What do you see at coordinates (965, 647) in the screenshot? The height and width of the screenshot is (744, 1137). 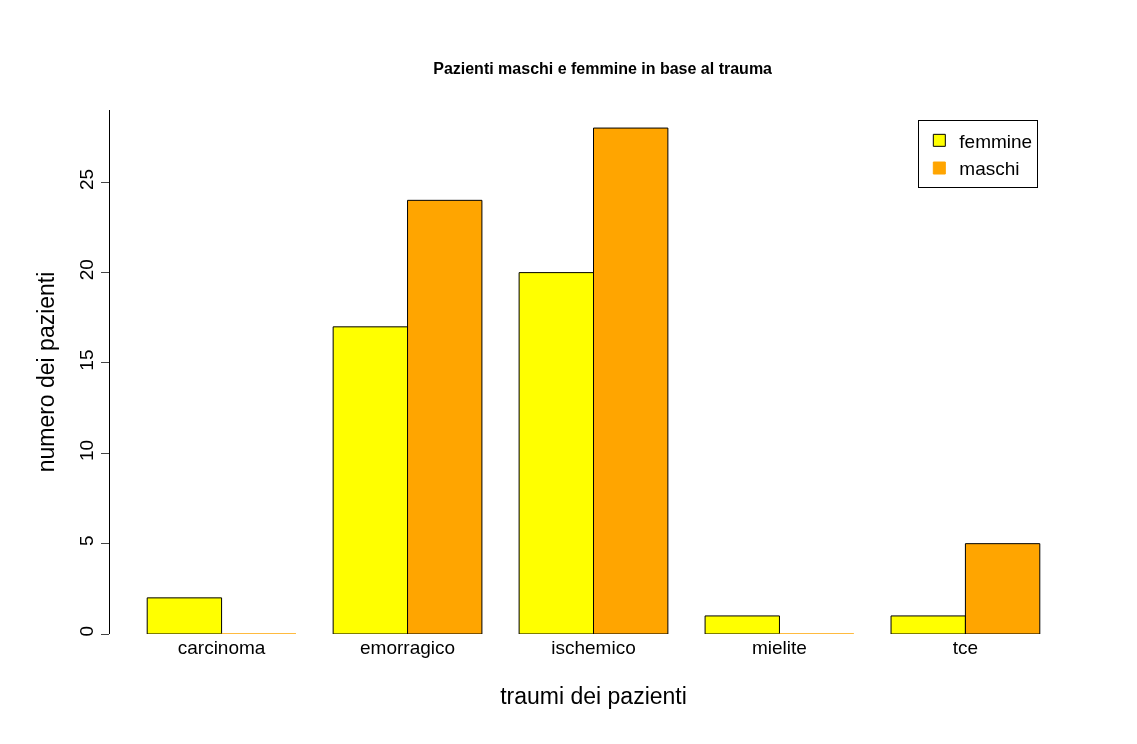 I see `x-tick-label: tce` at bounding box center [965, 647].